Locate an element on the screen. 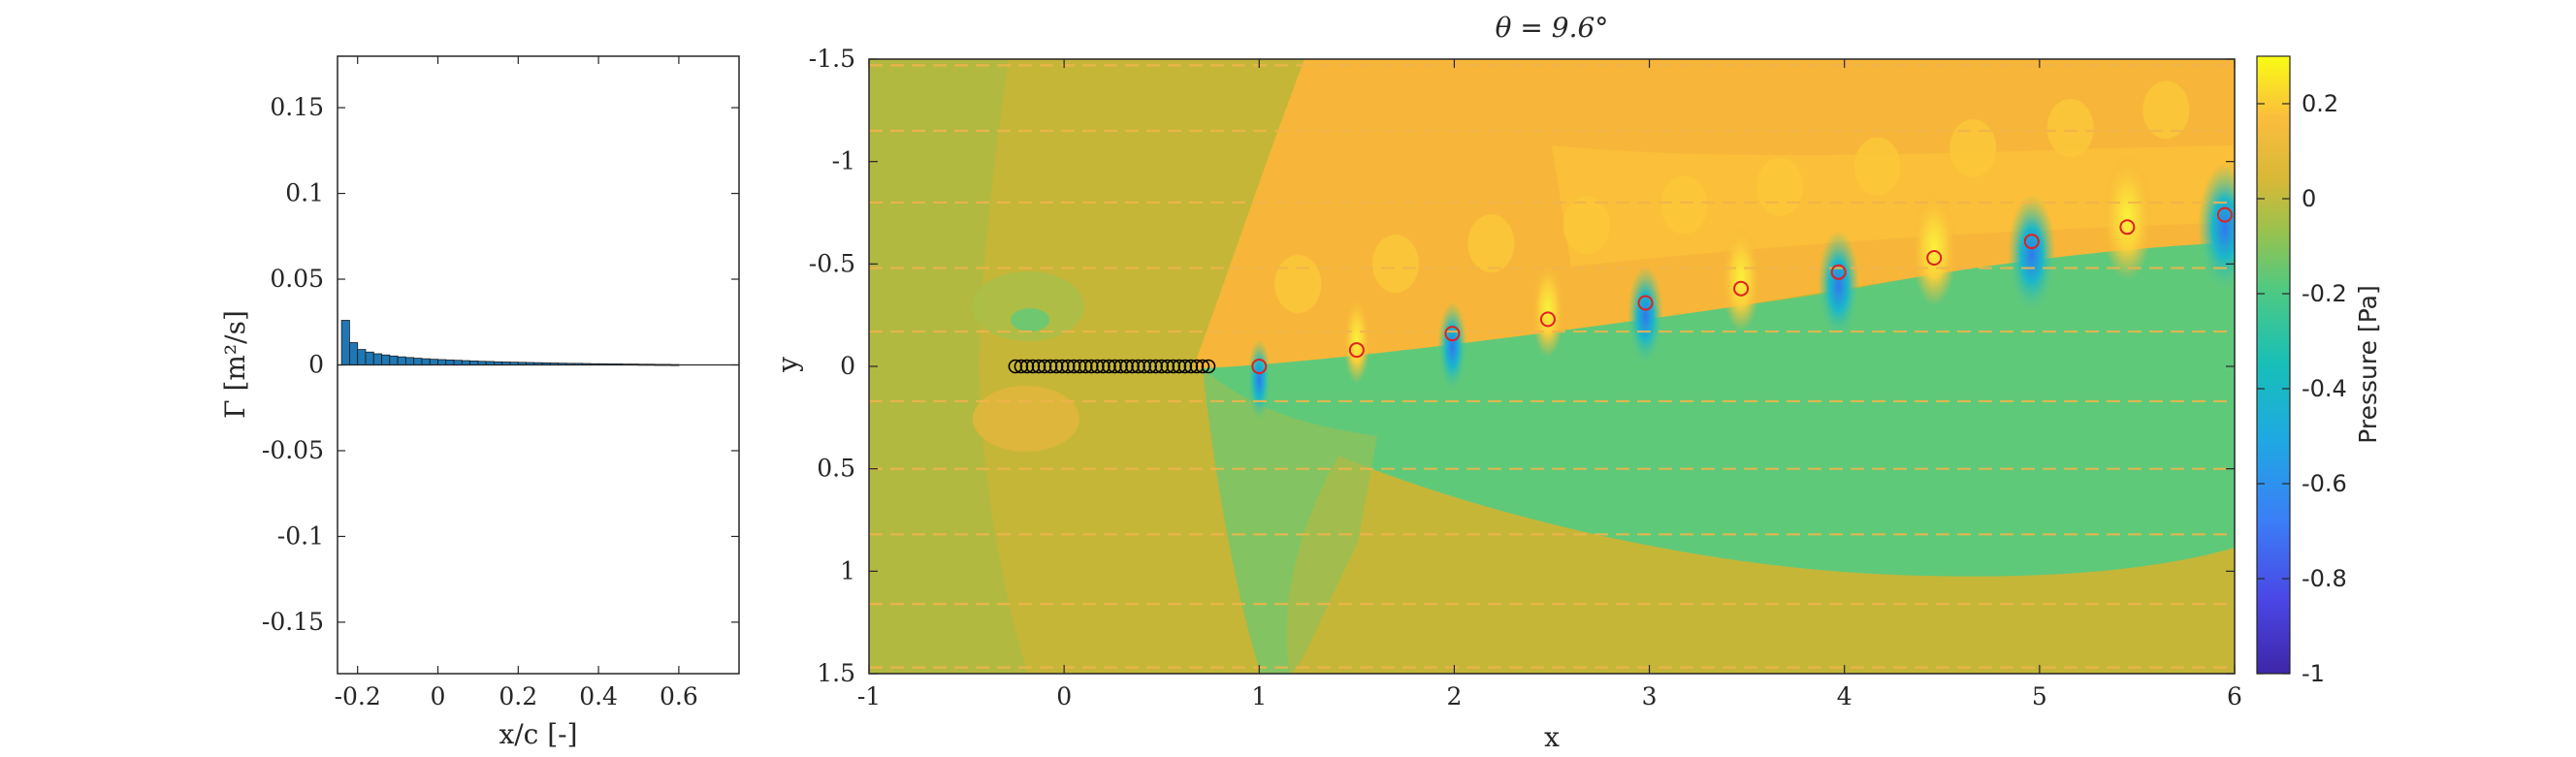  lower-pressure-blob is located at coordinates (1026, 419).